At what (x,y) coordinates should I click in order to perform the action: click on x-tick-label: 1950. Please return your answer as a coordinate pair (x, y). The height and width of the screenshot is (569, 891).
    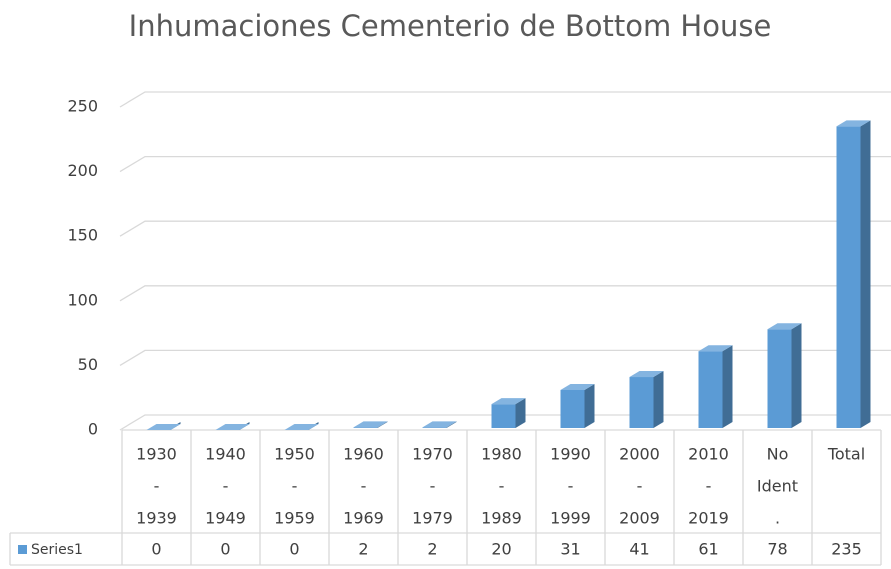
    Looking at the image, I should click on (294, 454).